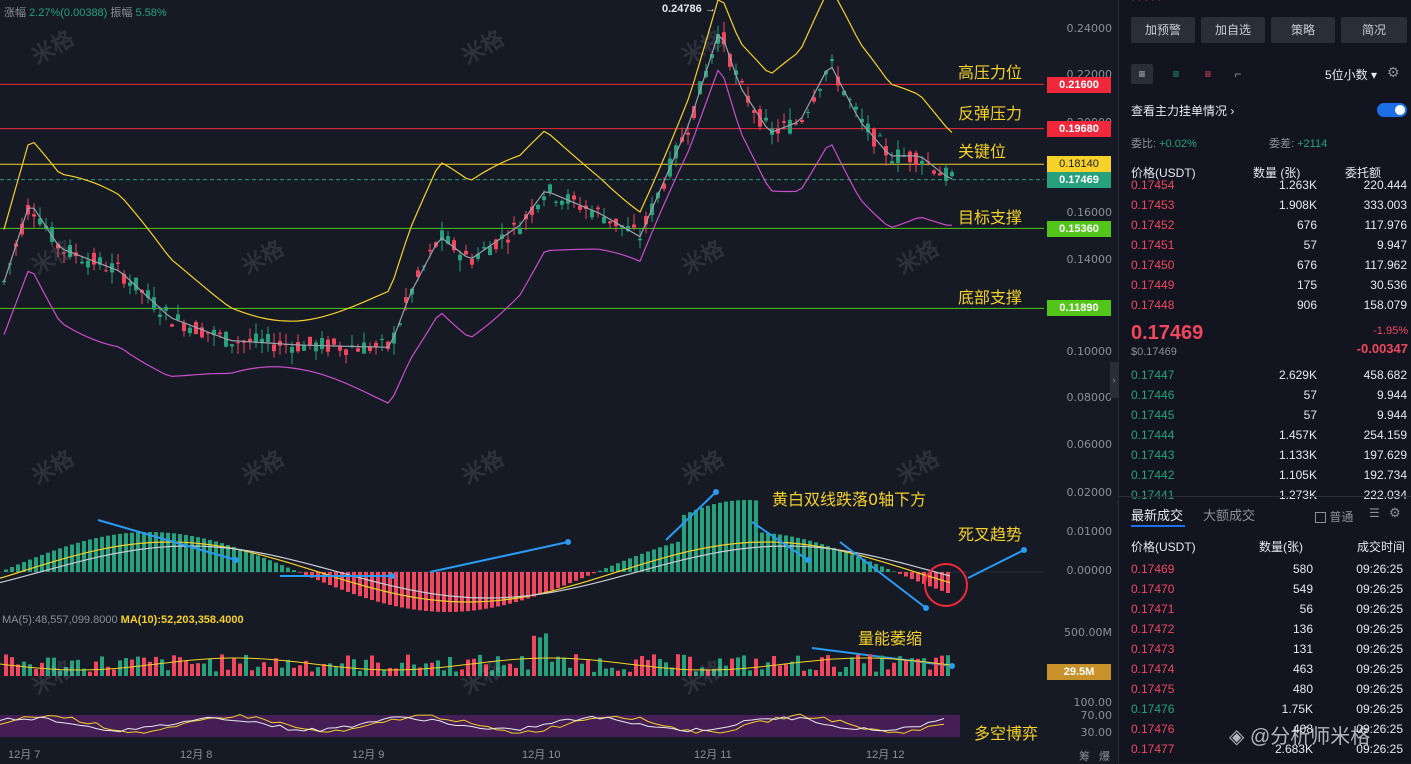 This screenshot has height=764, width=1411. I want to click on overview-button: 简况, so click(1374, 30).